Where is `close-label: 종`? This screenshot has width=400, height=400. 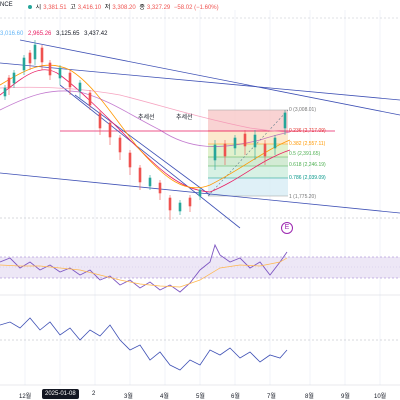 close-label: 종 is located at coordinates (142, 8).